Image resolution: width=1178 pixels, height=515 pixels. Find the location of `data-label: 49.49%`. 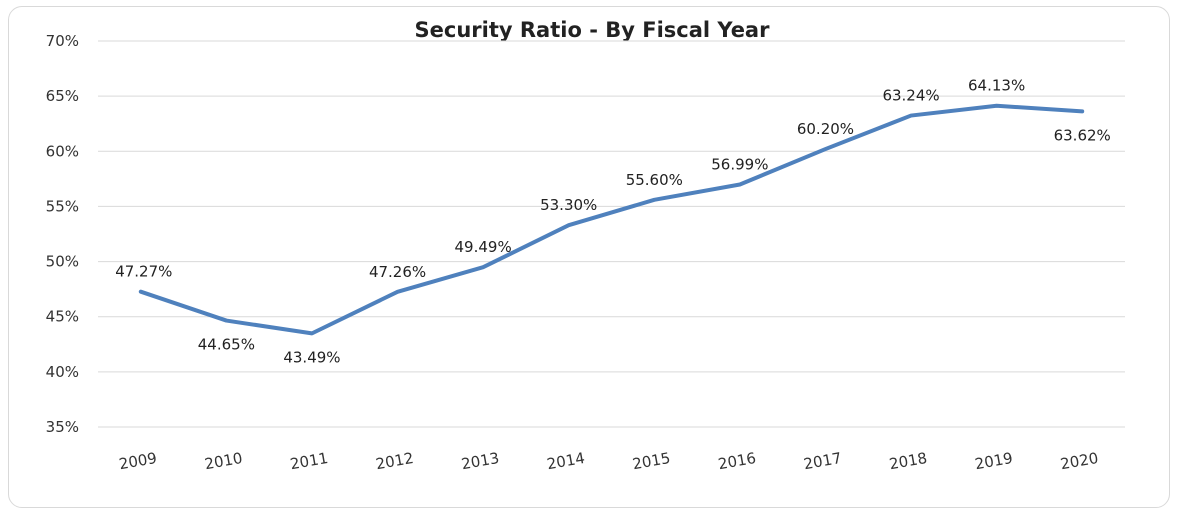

data-label: 49.49% is located at coordinates (483, 247).